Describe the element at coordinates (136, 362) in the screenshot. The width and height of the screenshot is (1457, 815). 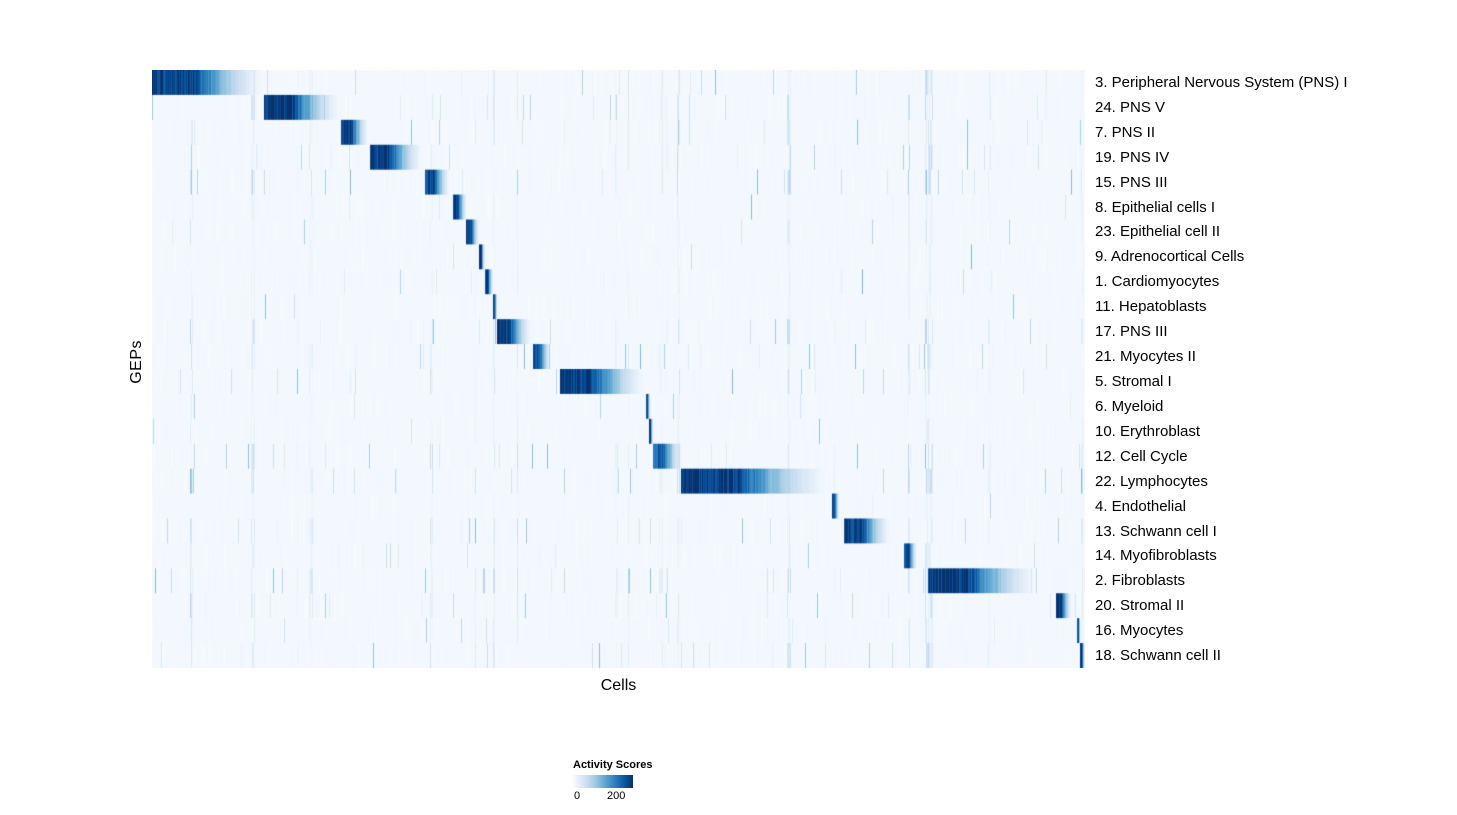
I see `y-axis-label: GEPs` at that location.